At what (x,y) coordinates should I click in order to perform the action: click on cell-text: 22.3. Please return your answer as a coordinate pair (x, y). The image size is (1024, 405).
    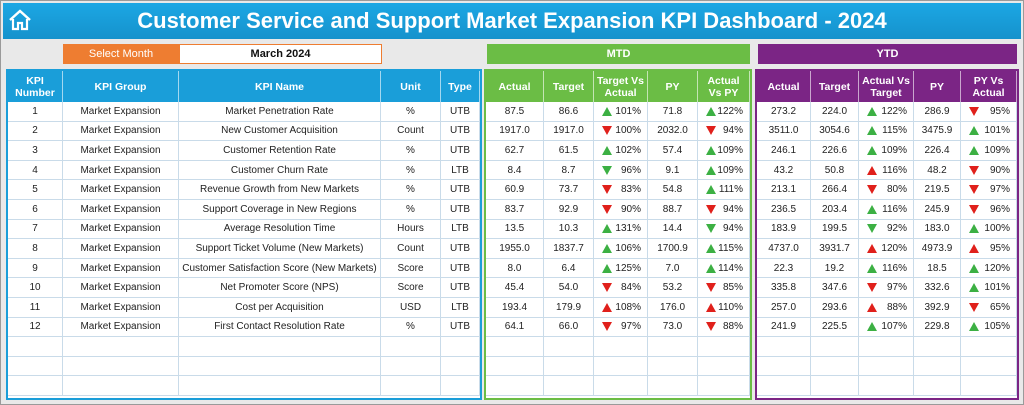
    Looking at the image, I should click on (783, 268).